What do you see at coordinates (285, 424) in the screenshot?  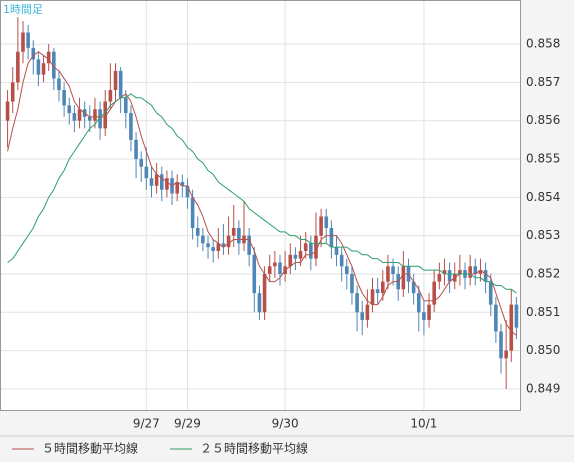 I see `x-tick-label: 9/30` at bounding box center [285, 424].